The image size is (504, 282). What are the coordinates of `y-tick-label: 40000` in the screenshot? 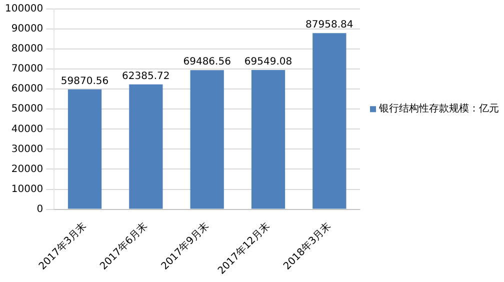 It's located at (27, 129).